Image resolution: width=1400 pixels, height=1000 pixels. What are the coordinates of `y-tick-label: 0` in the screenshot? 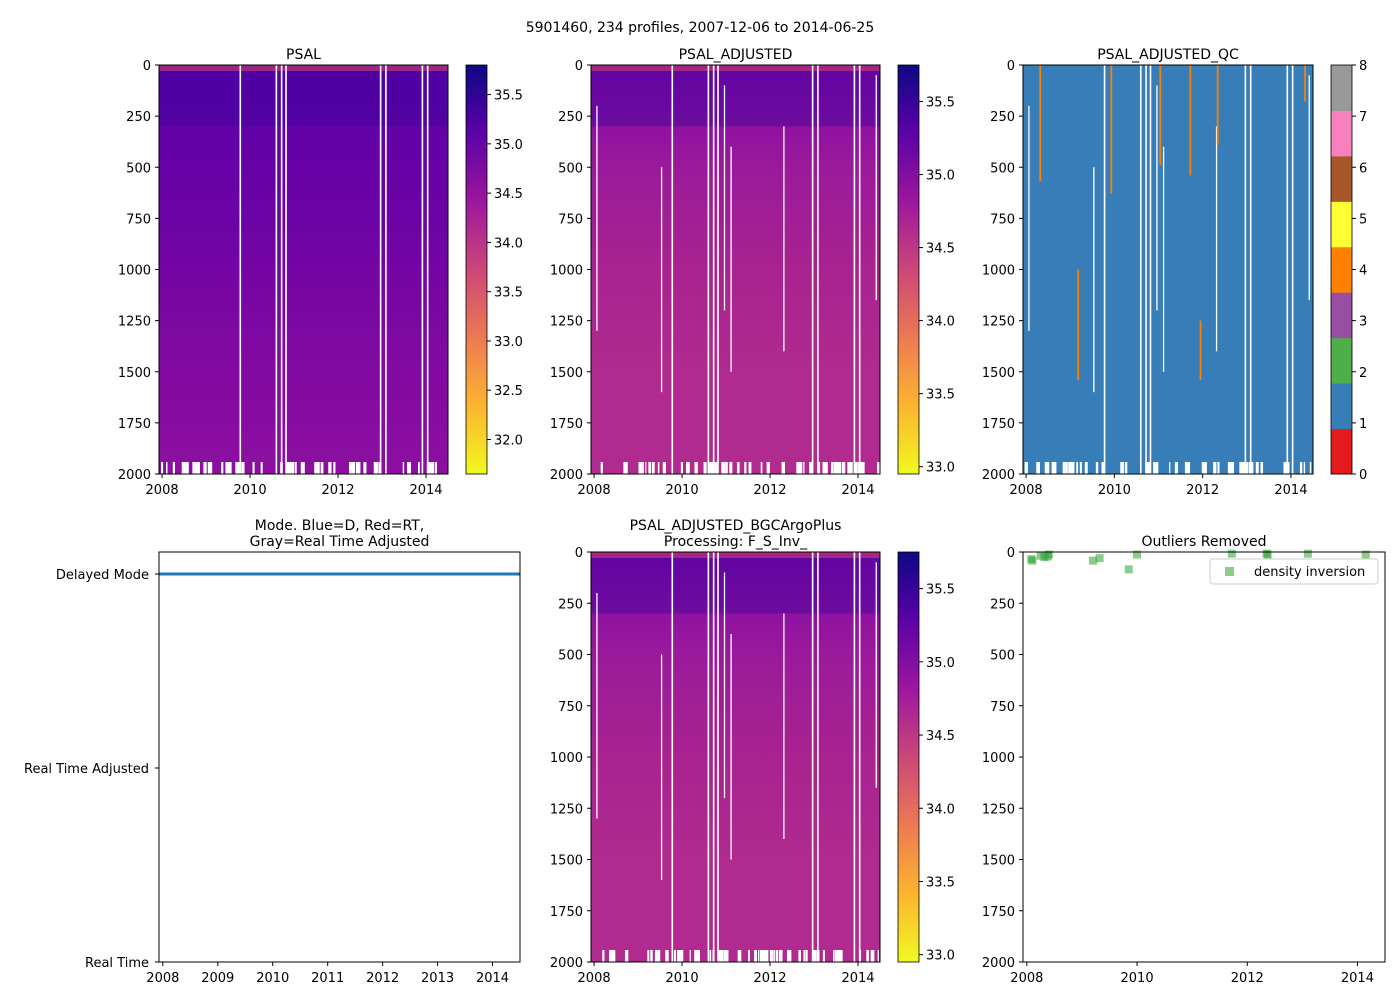 It's located at (579, 66).